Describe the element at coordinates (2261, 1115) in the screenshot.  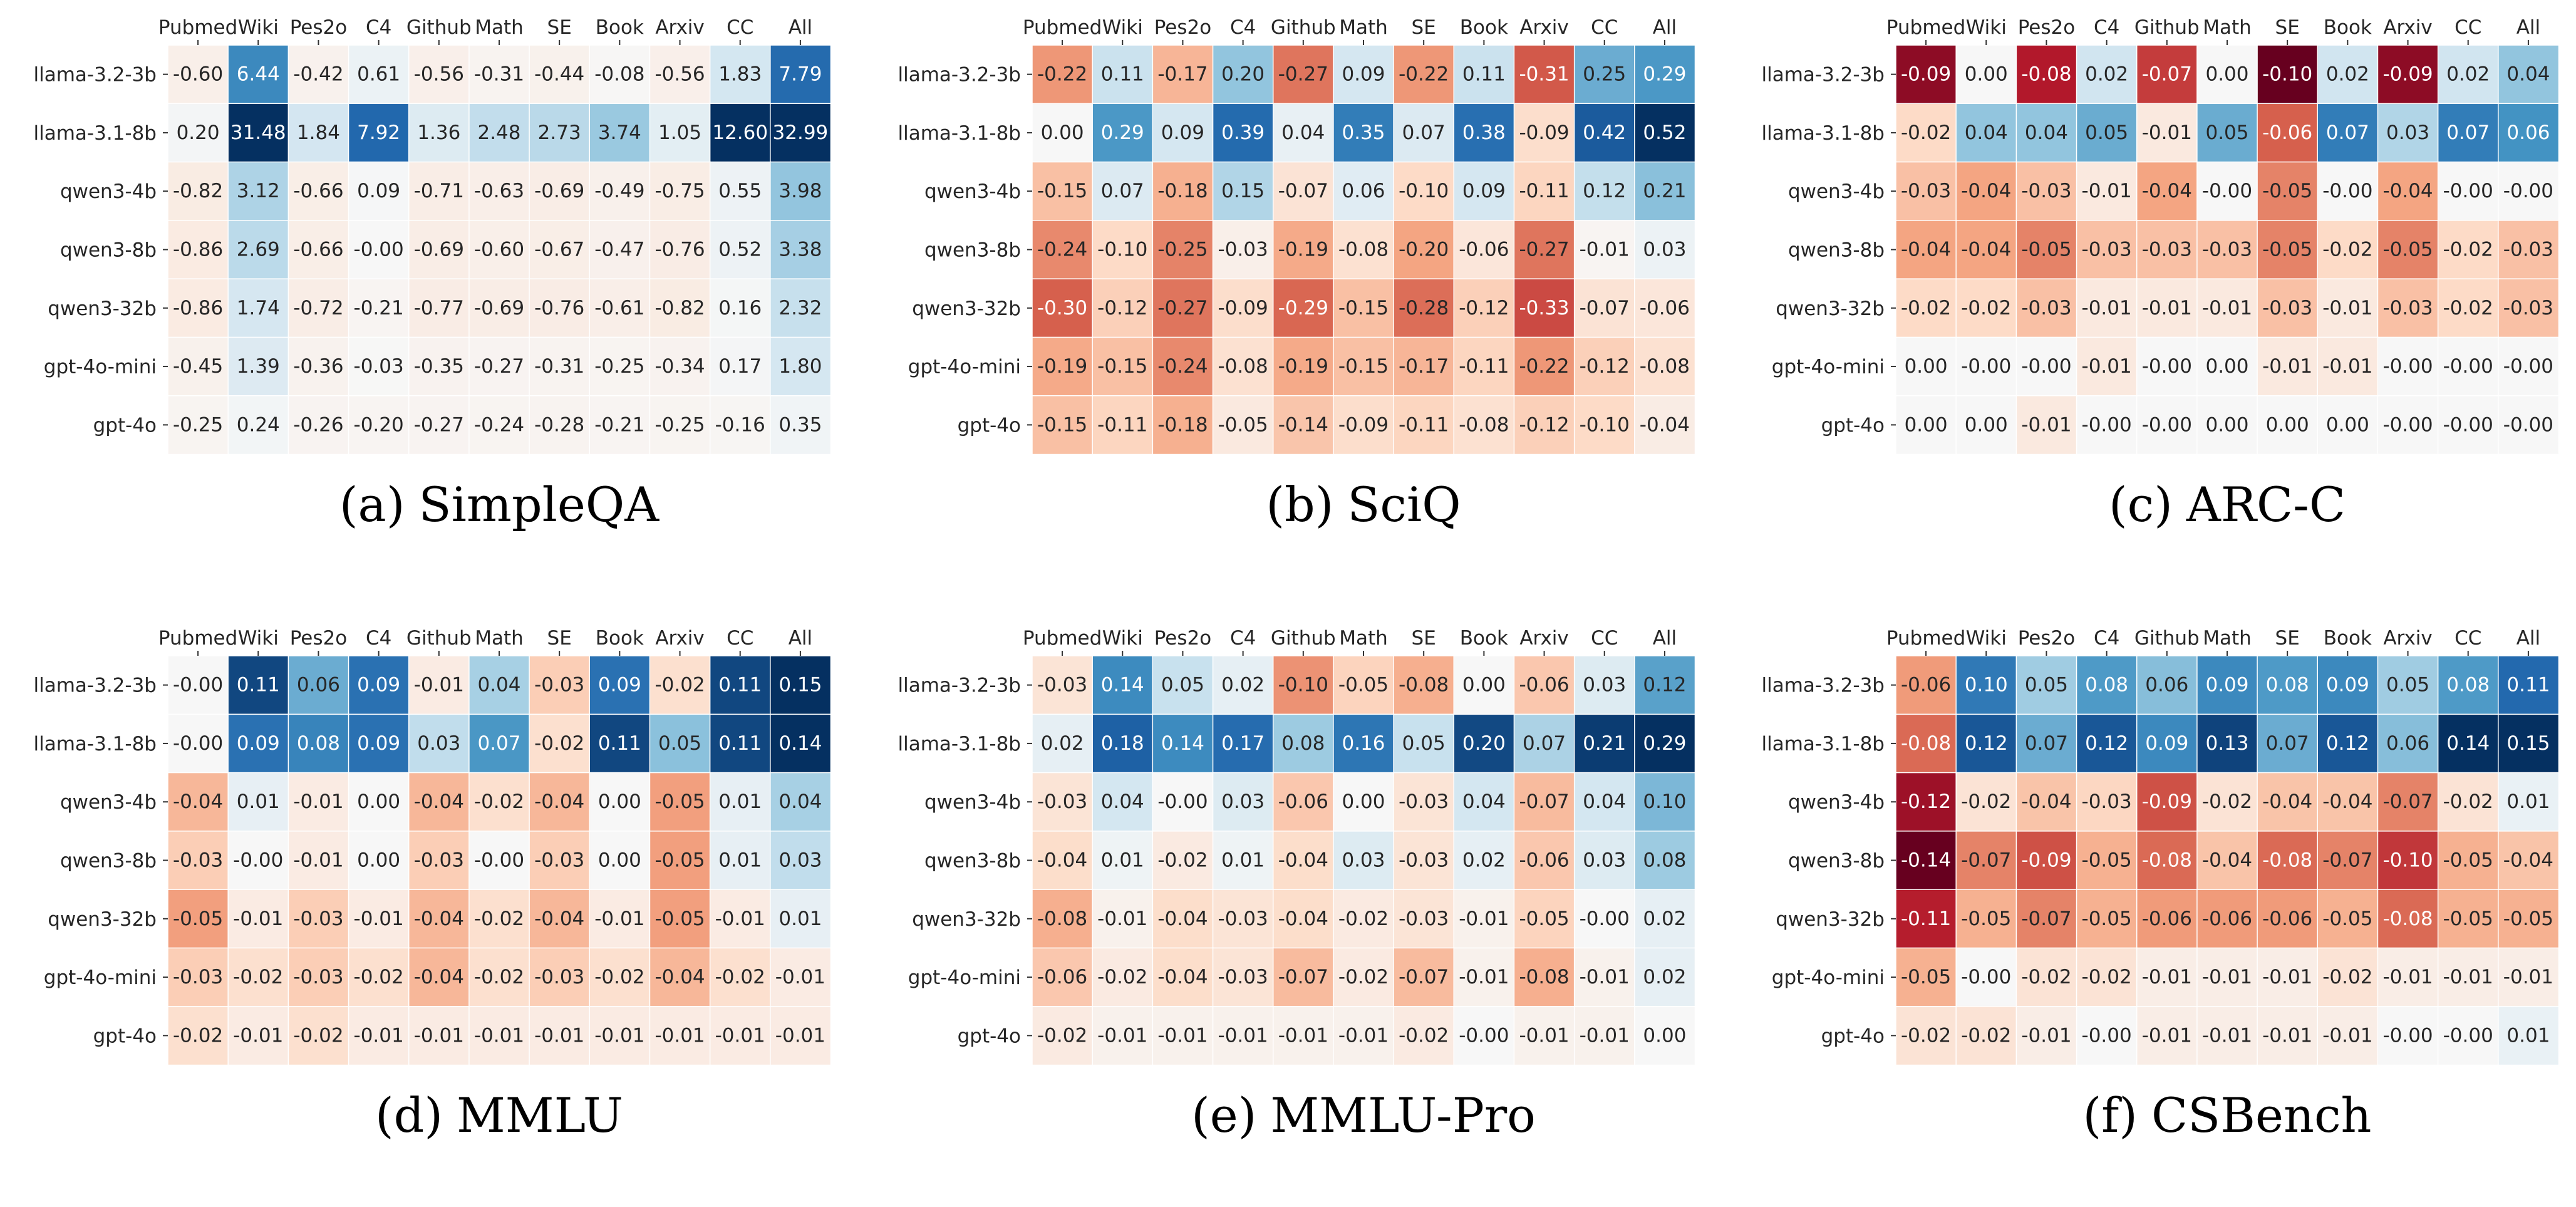
I see `panel-caption-title: CSBench` at that location.